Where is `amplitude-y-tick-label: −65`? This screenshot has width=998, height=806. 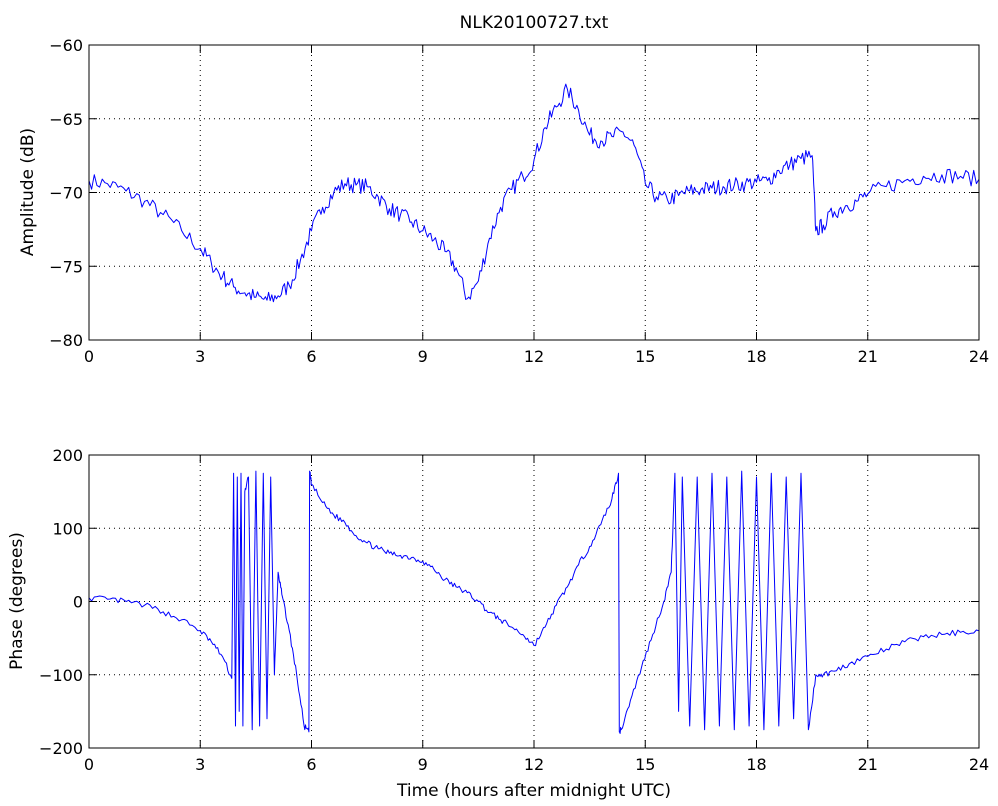 amplitude-y-tick-label: −65 is located at coordinates (66, 119).